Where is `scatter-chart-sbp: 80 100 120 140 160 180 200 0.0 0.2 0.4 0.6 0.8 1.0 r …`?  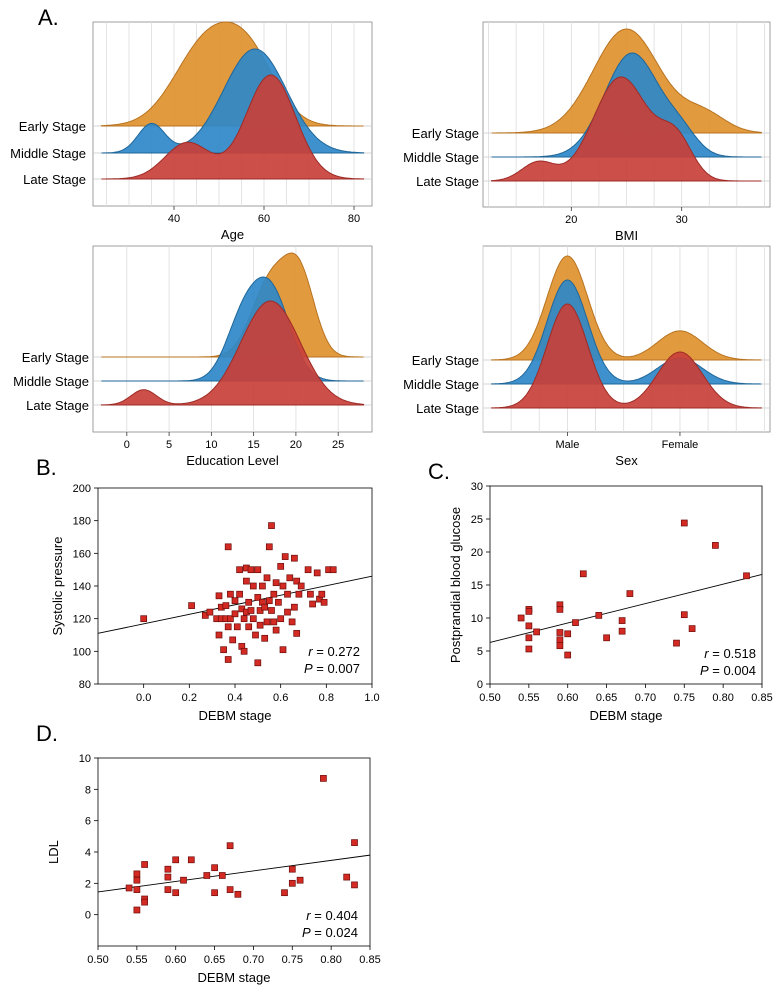
scatter-chart-sbp: 80 100 120 140 160 180 200 0.0 0.2 0.4 0.6 0.8 1.0 r … is located at coordinates (215, 603).